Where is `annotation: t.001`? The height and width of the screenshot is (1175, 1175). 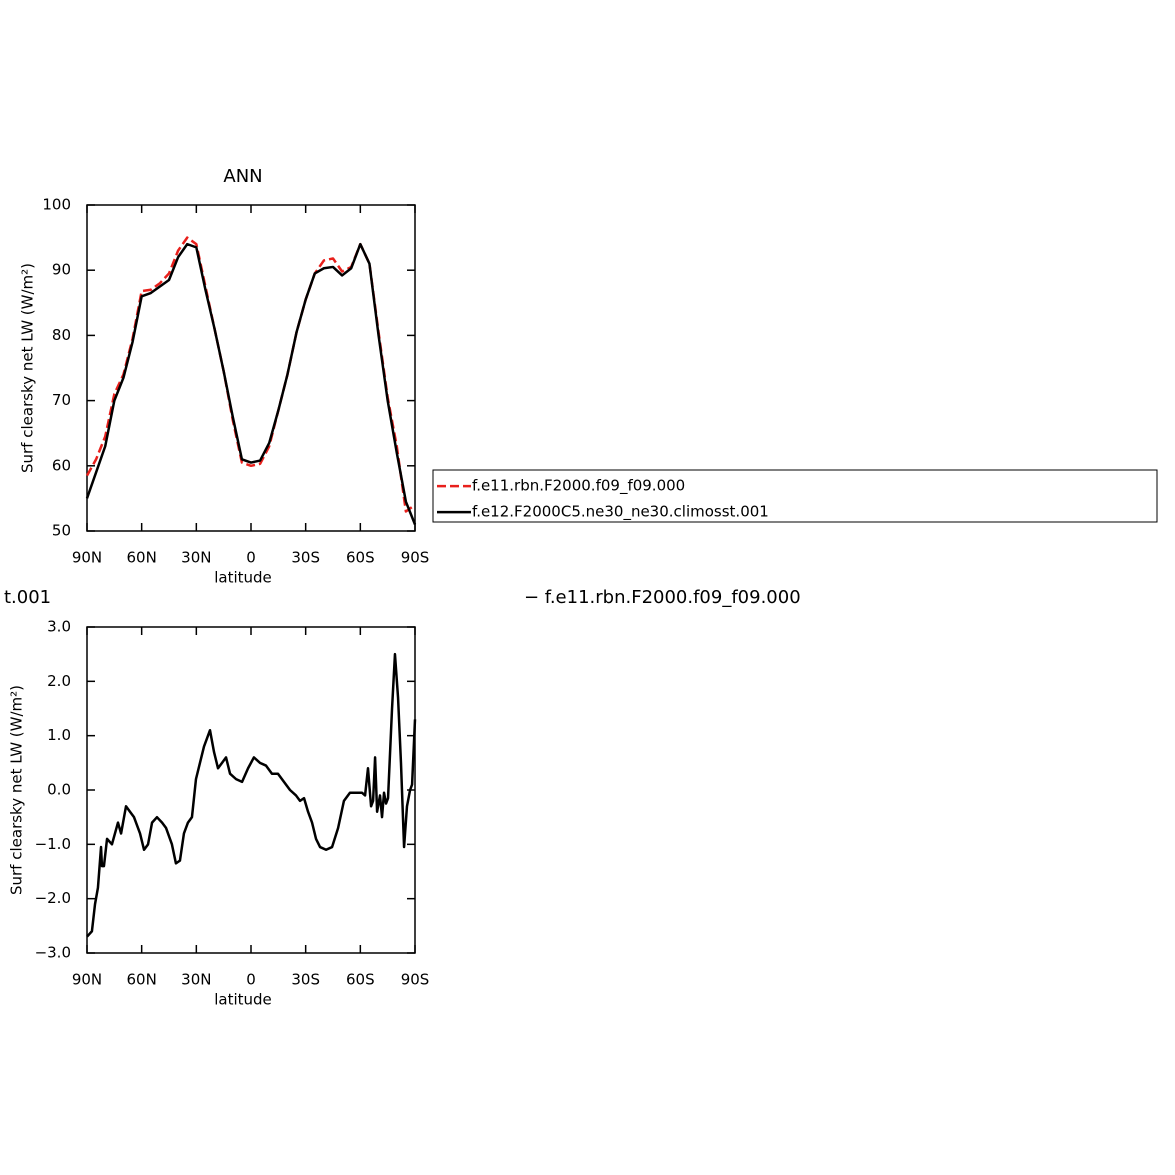
annotation: t.001 is located at coordinates (27, 597).